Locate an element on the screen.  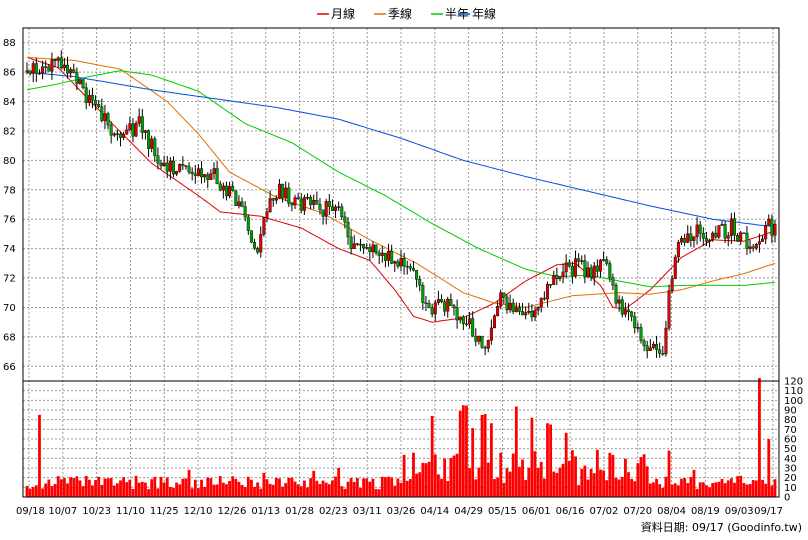
volume-tick-label: 80 is located at coordinates (790, 420).